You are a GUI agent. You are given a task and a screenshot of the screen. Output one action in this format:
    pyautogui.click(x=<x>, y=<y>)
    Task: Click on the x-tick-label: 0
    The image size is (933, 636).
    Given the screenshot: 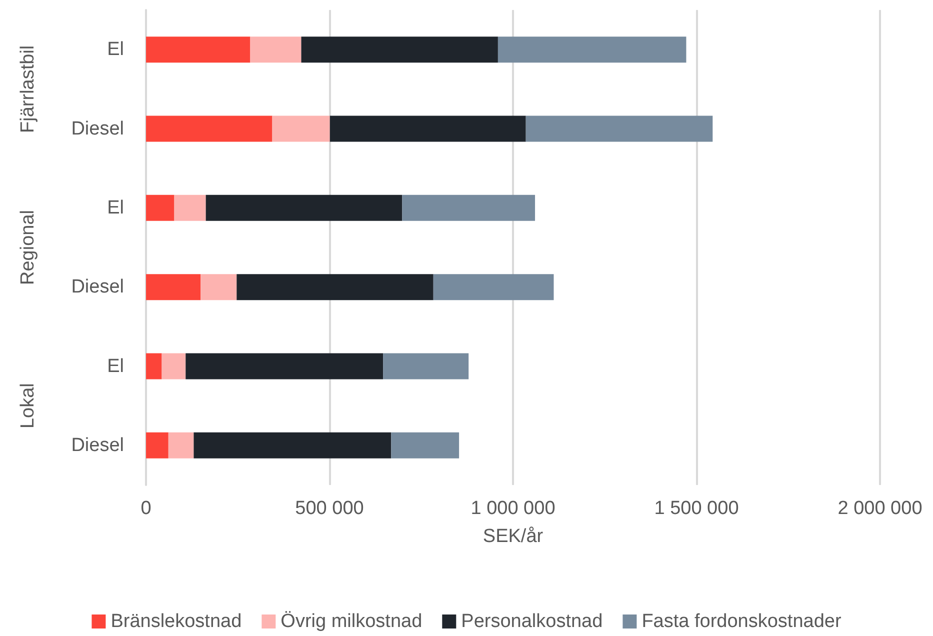 What is the action you would take?
    pyautogui.click(x=146, y=508)
    